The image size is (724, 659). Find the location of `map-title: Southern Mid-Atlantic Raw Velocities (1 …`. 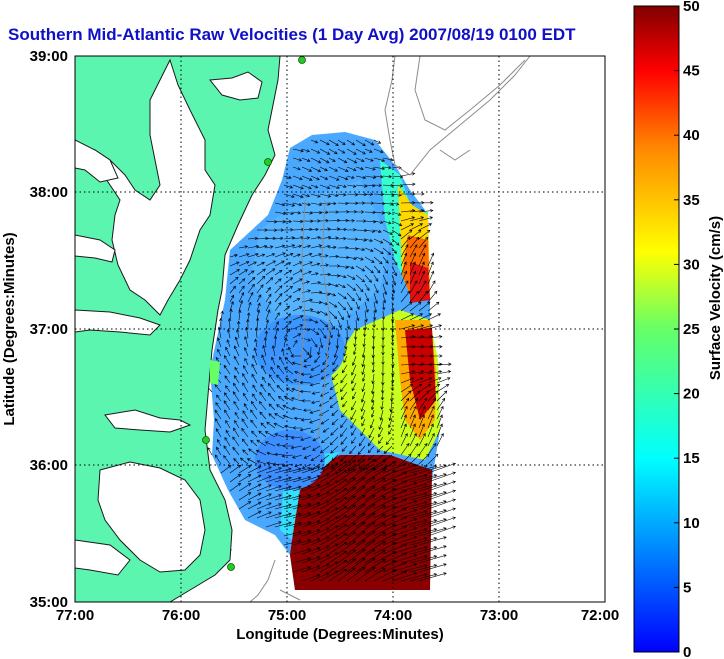

map-title: Southern Mid-Atlantic Raw Velocities (1 … is located at coordinates (292, 34).